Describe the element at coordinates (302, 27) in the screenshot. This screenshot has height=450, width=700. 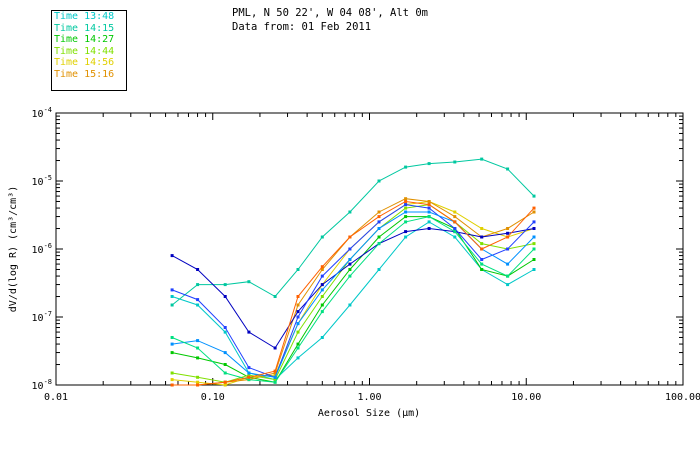
I see `date-label: Data from: 01 Feb 2011` at that location.